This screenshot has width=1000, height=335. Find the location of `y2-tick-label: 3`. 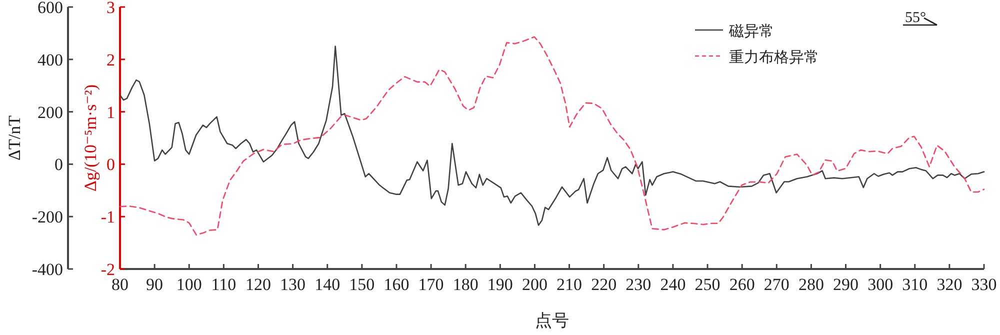

y2-tick-label: 3 is located at coordinates (110, 8).